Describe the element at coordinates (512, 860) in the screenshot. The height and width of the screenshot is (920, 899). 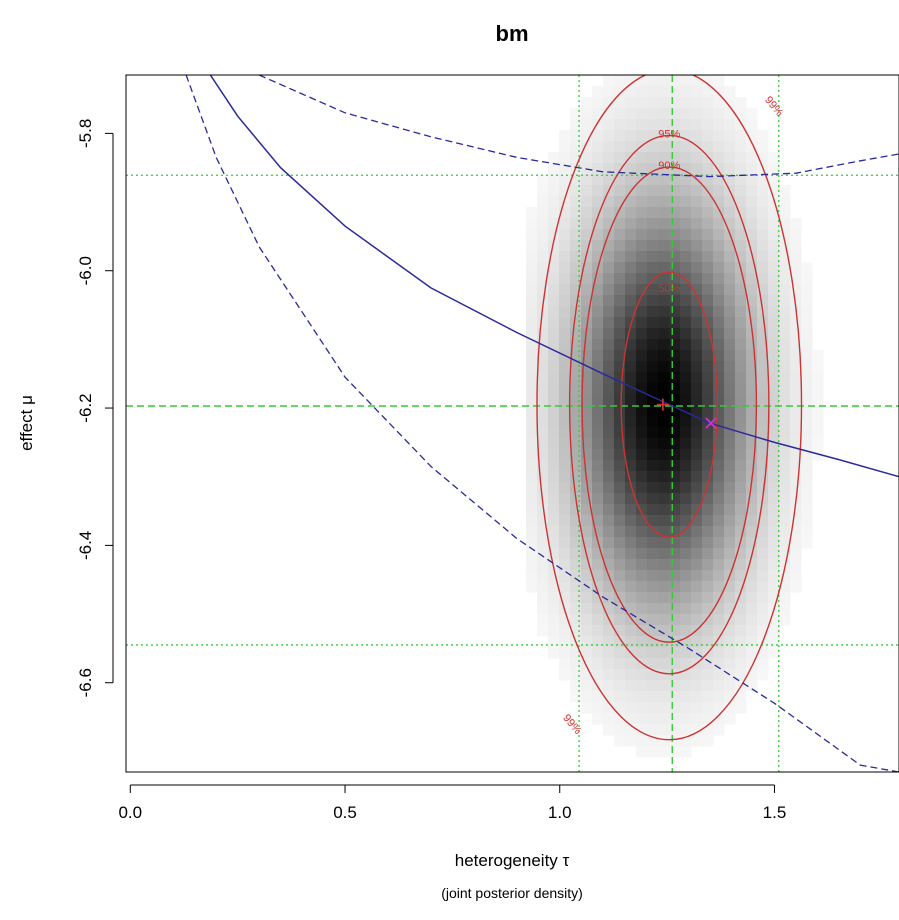
I see `x-axis-label: heterogeneity τ` at that location.